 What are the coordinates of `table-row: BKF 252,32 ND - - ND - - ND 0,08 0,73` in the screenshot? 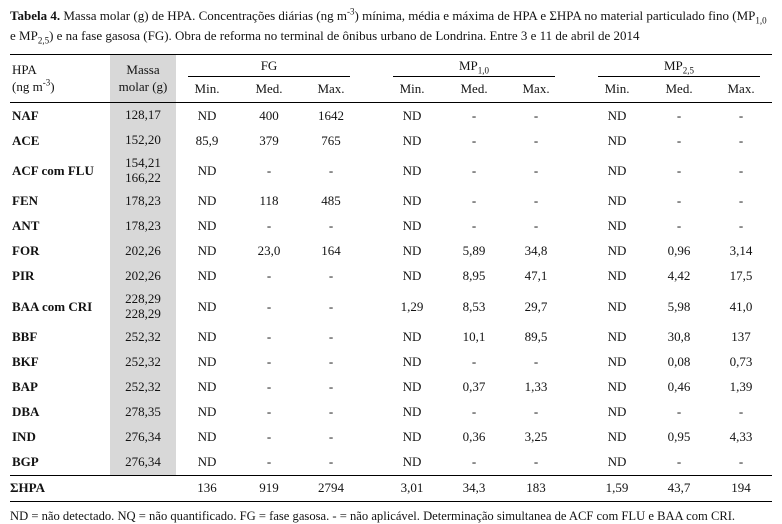 It's located at (391, 362).